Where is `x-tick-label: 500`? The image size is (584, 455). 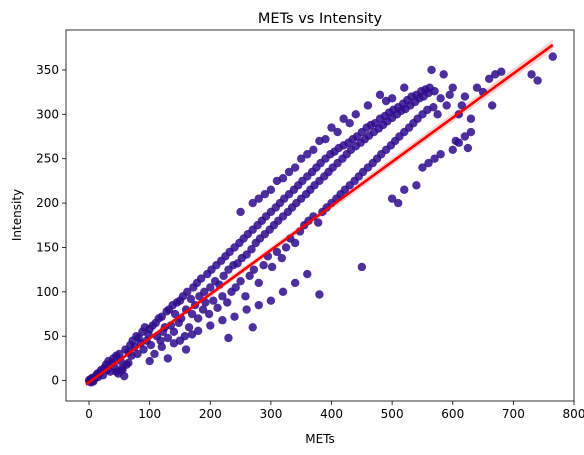
x-tick-label: 500 is located at coordinates (392, 414).